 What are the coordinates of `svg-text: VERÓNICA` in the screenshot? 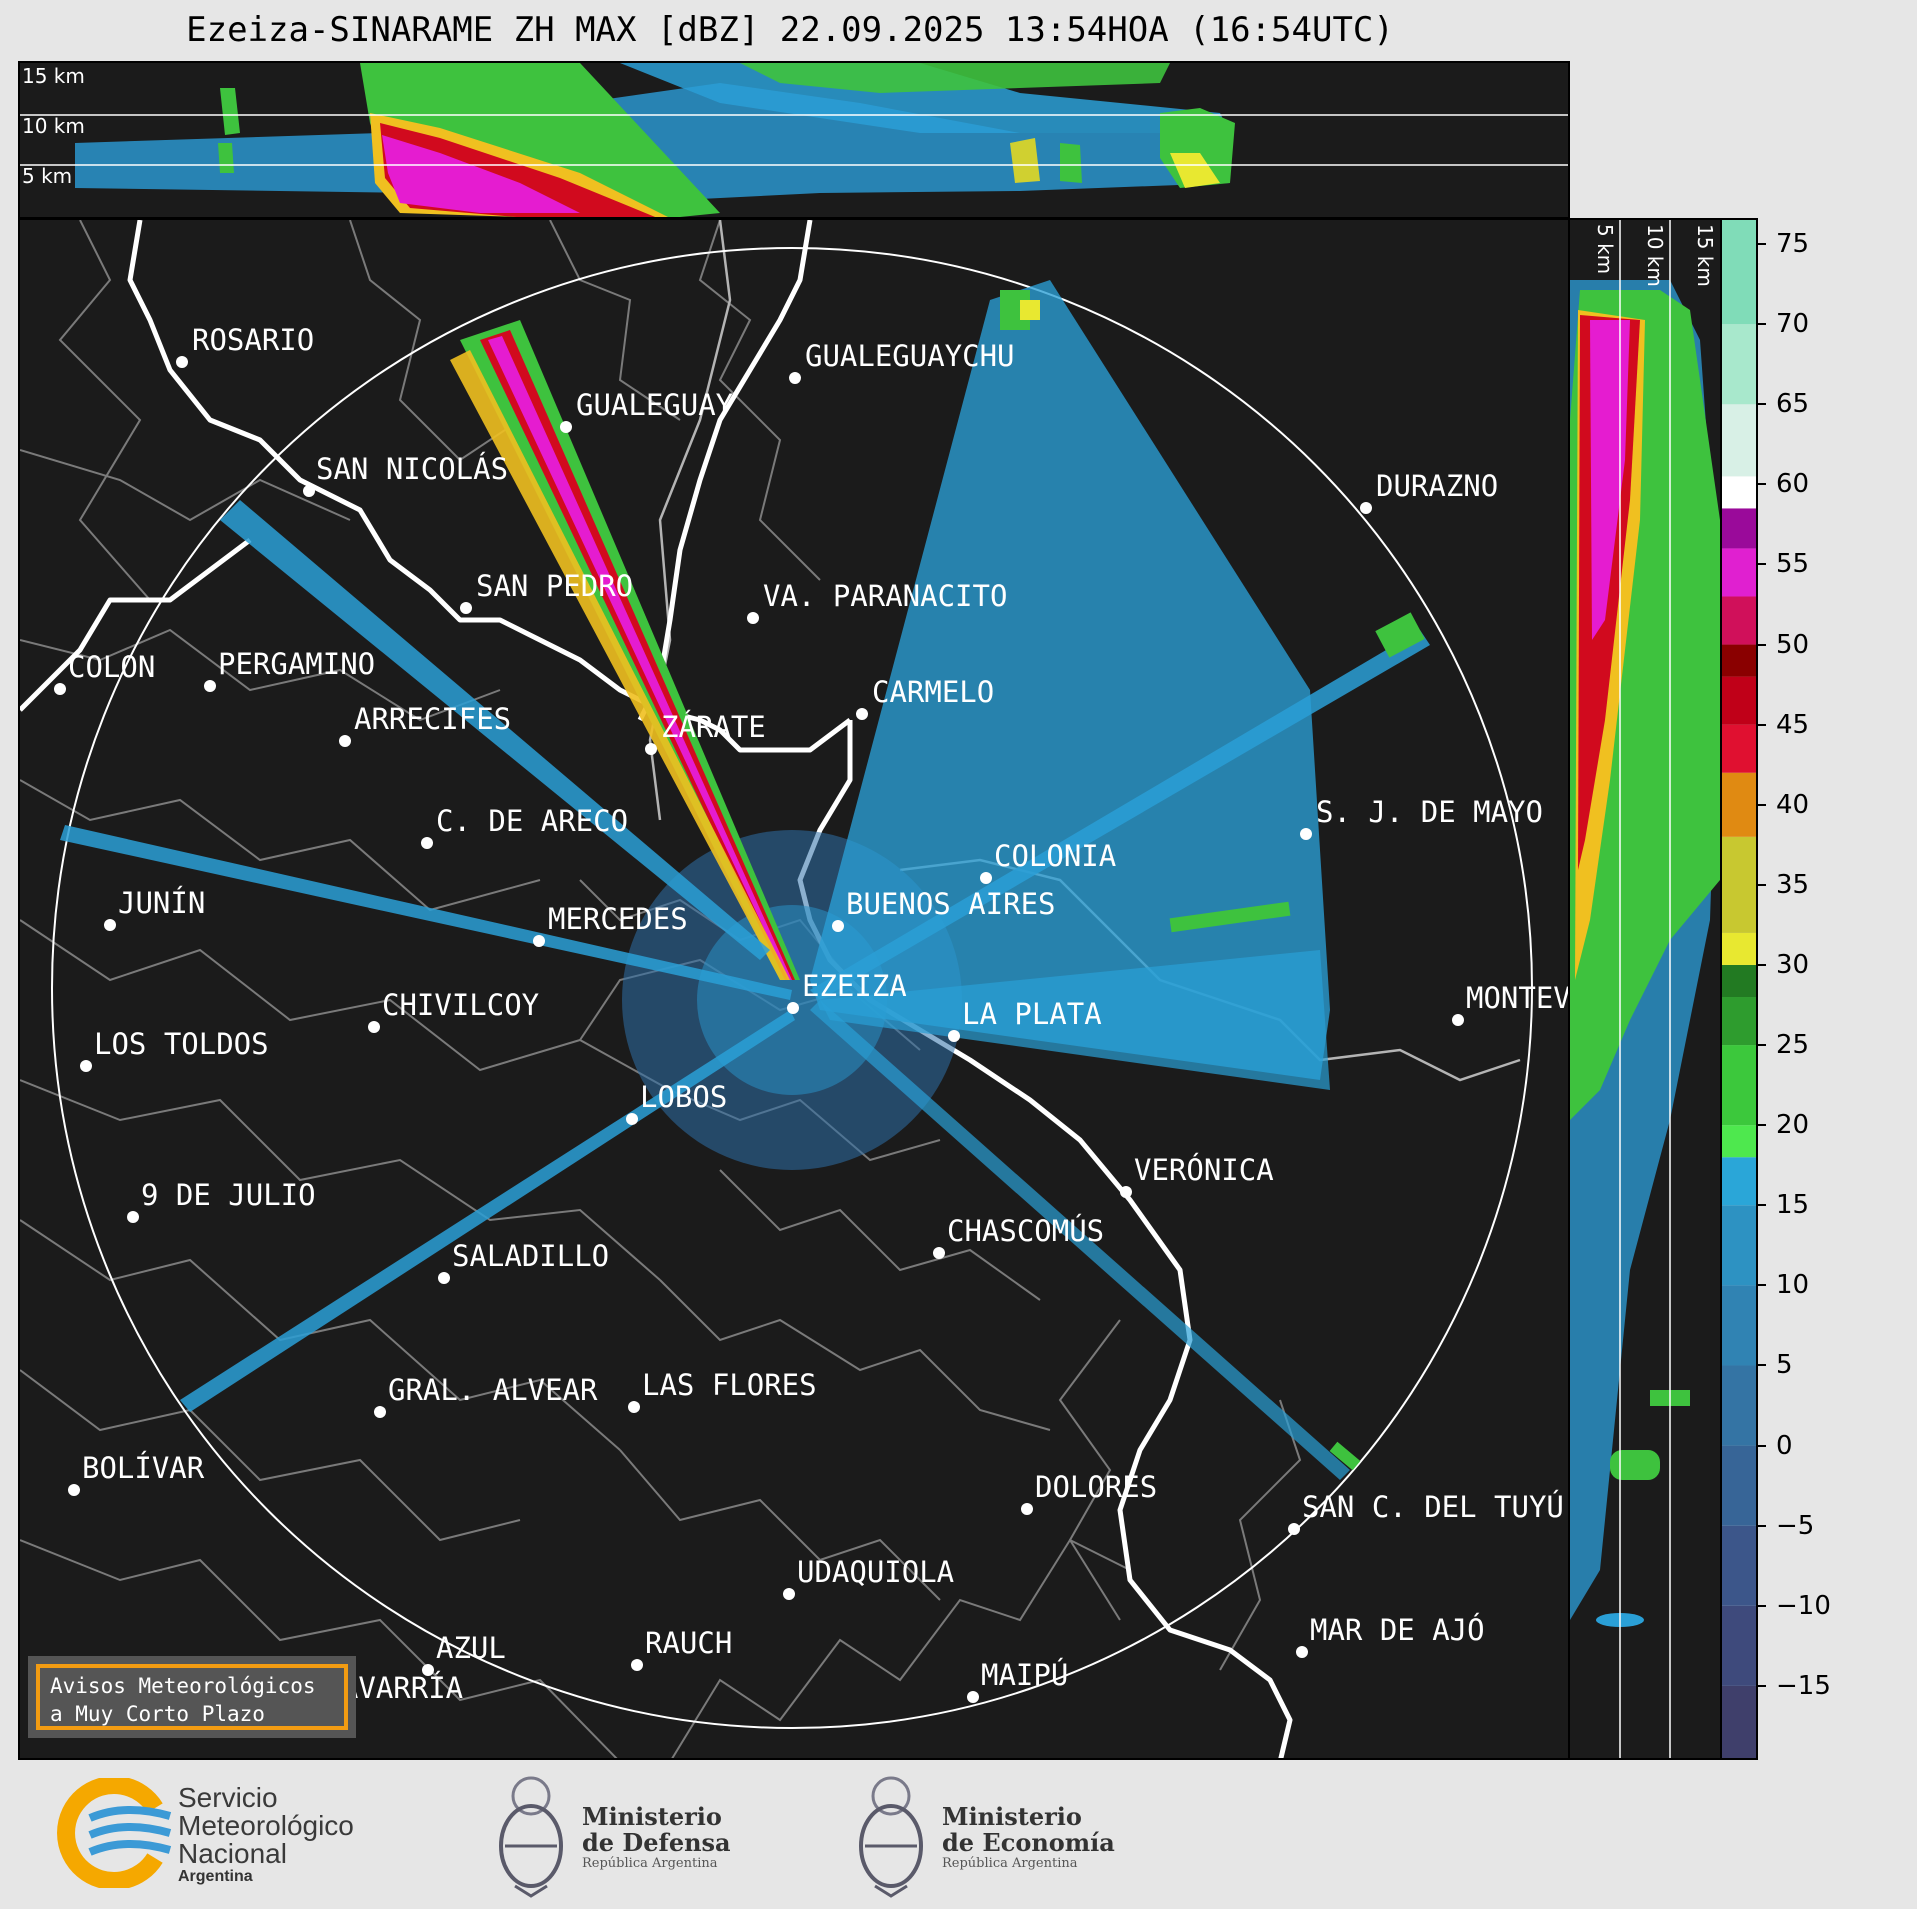 It's located at (1204, 1170).